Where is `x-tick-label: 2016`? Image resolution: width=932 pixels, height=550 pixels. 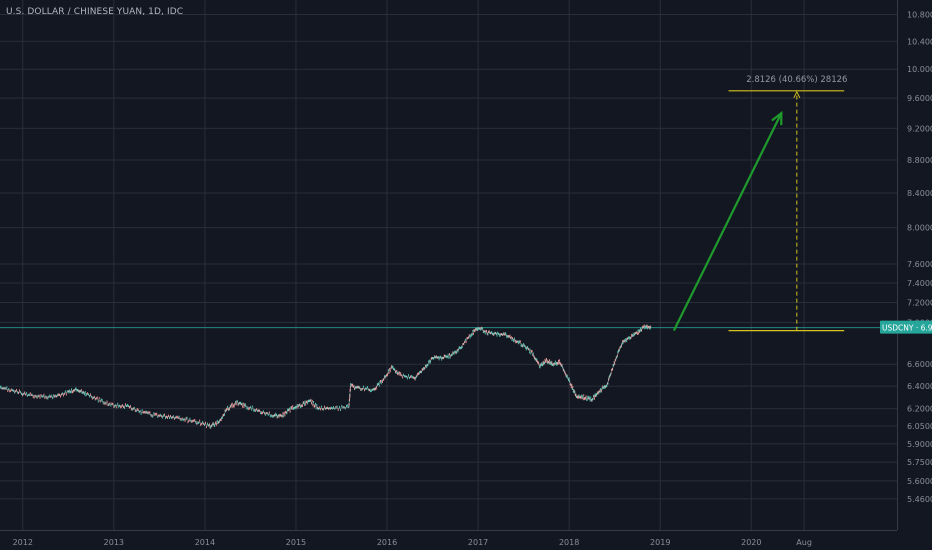 x-tick-label: 2016 is located at coordinates (387, 542).